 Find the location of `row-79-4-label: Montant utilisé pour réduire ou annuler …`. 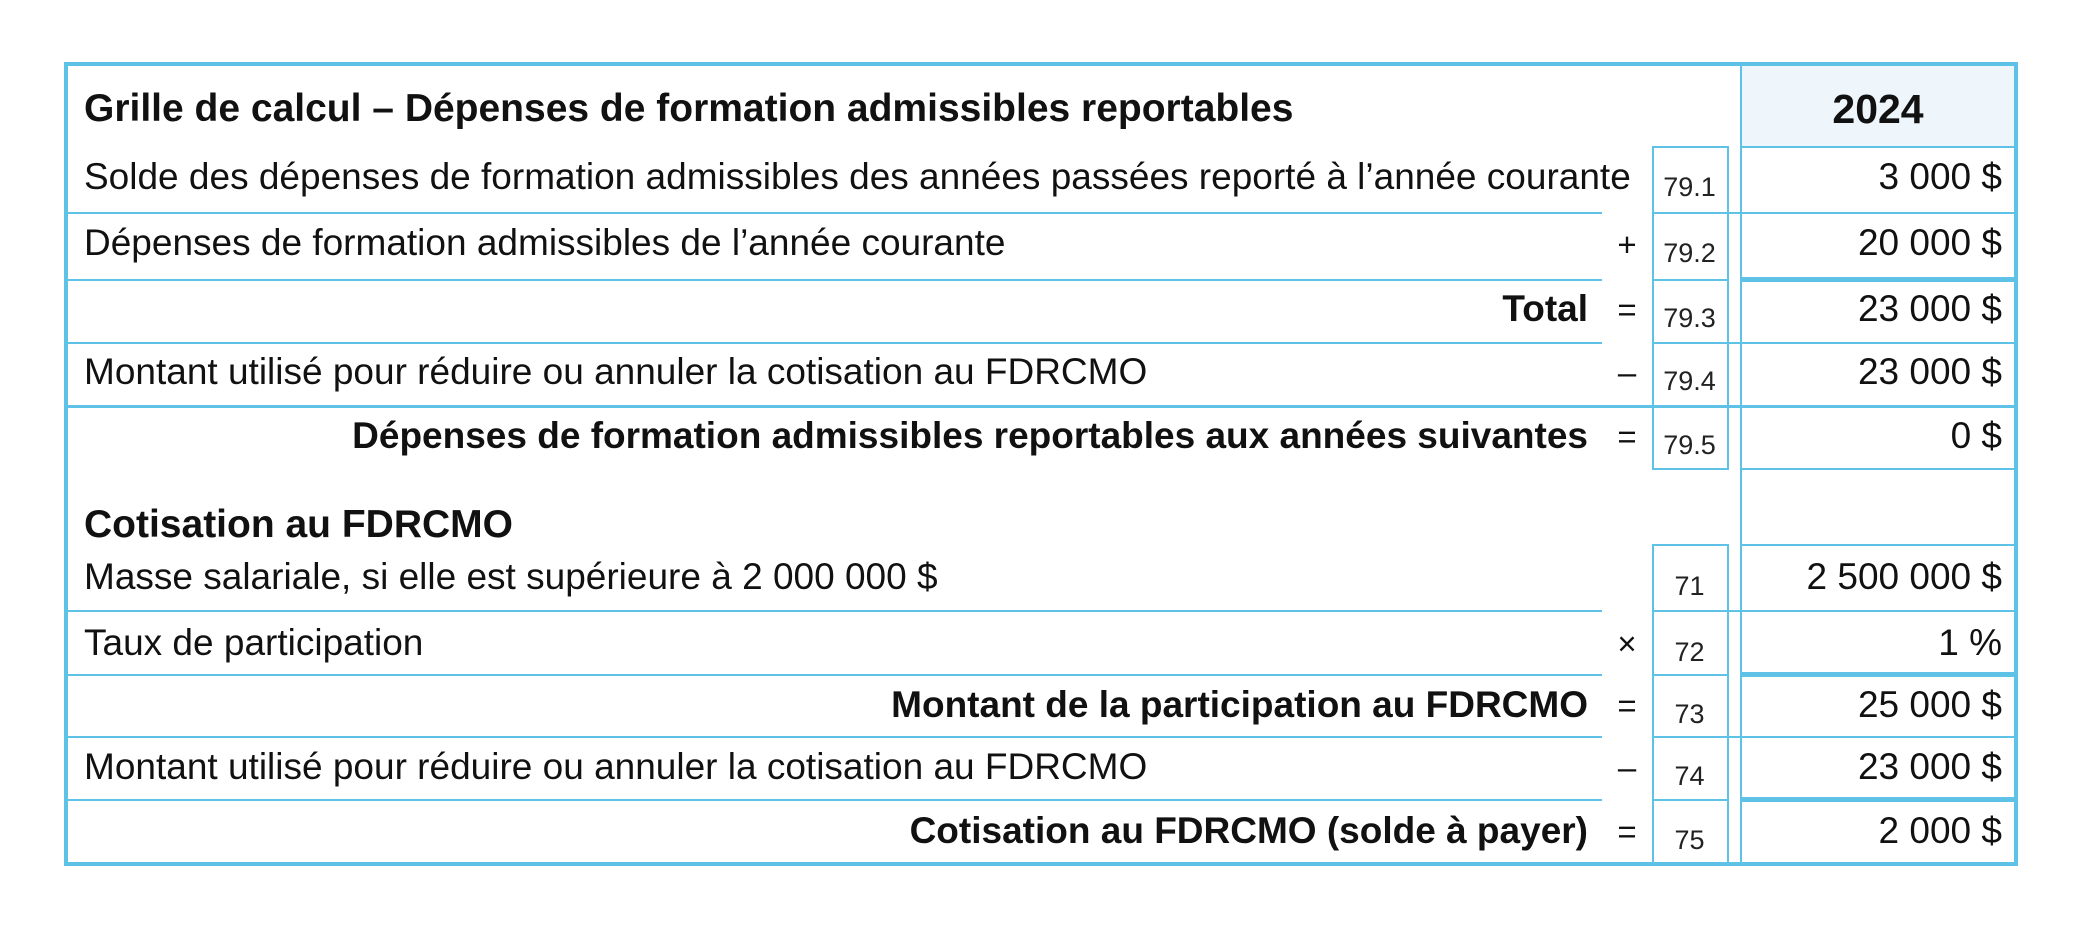

row-79-4-label: Montant utilisé pour réduire ou annuler … is located at coordinates (616, 371).